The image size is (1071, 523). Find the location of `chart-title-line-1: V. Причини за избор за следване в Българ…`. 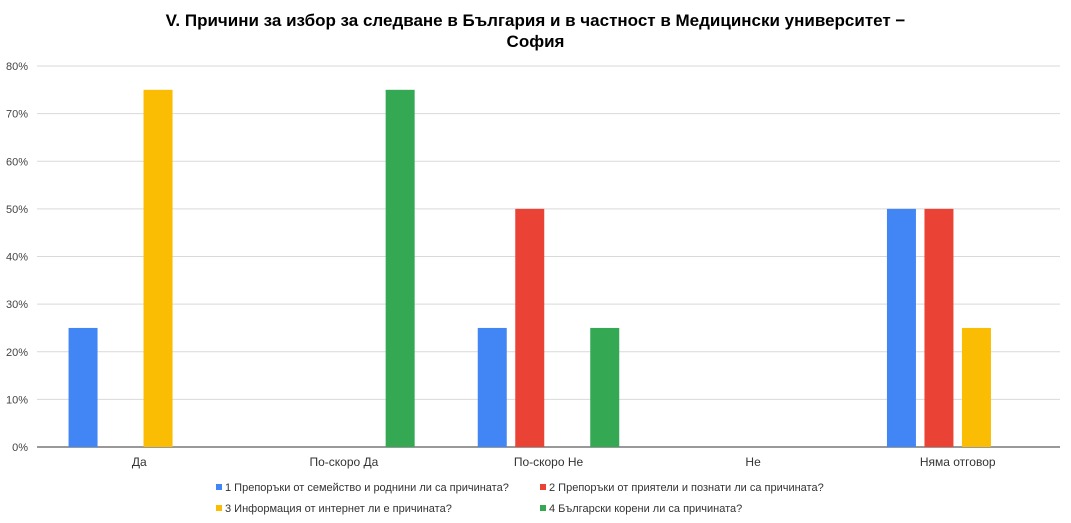

chart-title-line-1: V. Причини за избор за следване в Българ… is located at coordinates (535, 20).